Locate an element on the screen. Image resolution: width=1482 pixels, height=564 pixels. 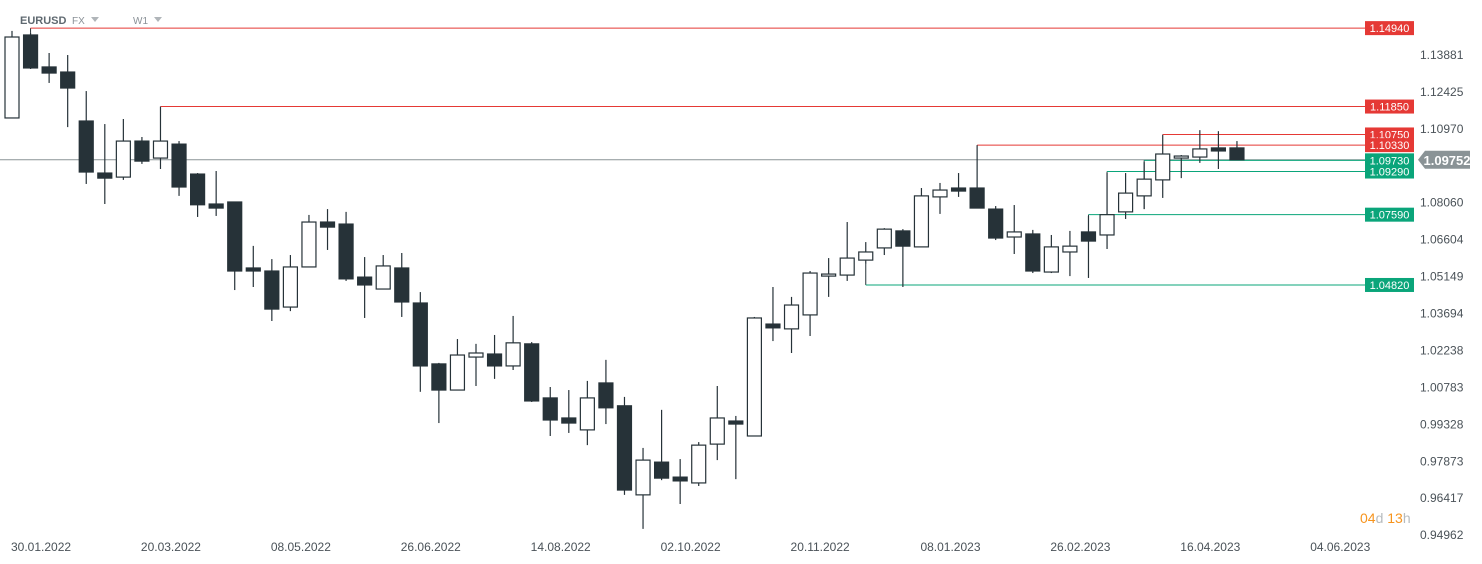
y-tick-label: 1.05149 is located at coordinates (1442, 277).